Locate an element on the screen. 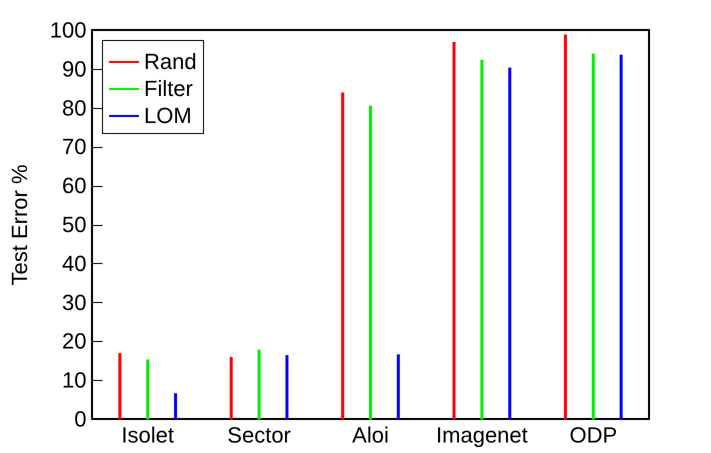 This screenshot has height=453, width=711. y-tick-label: 30 is located at coordinates (74, 302).